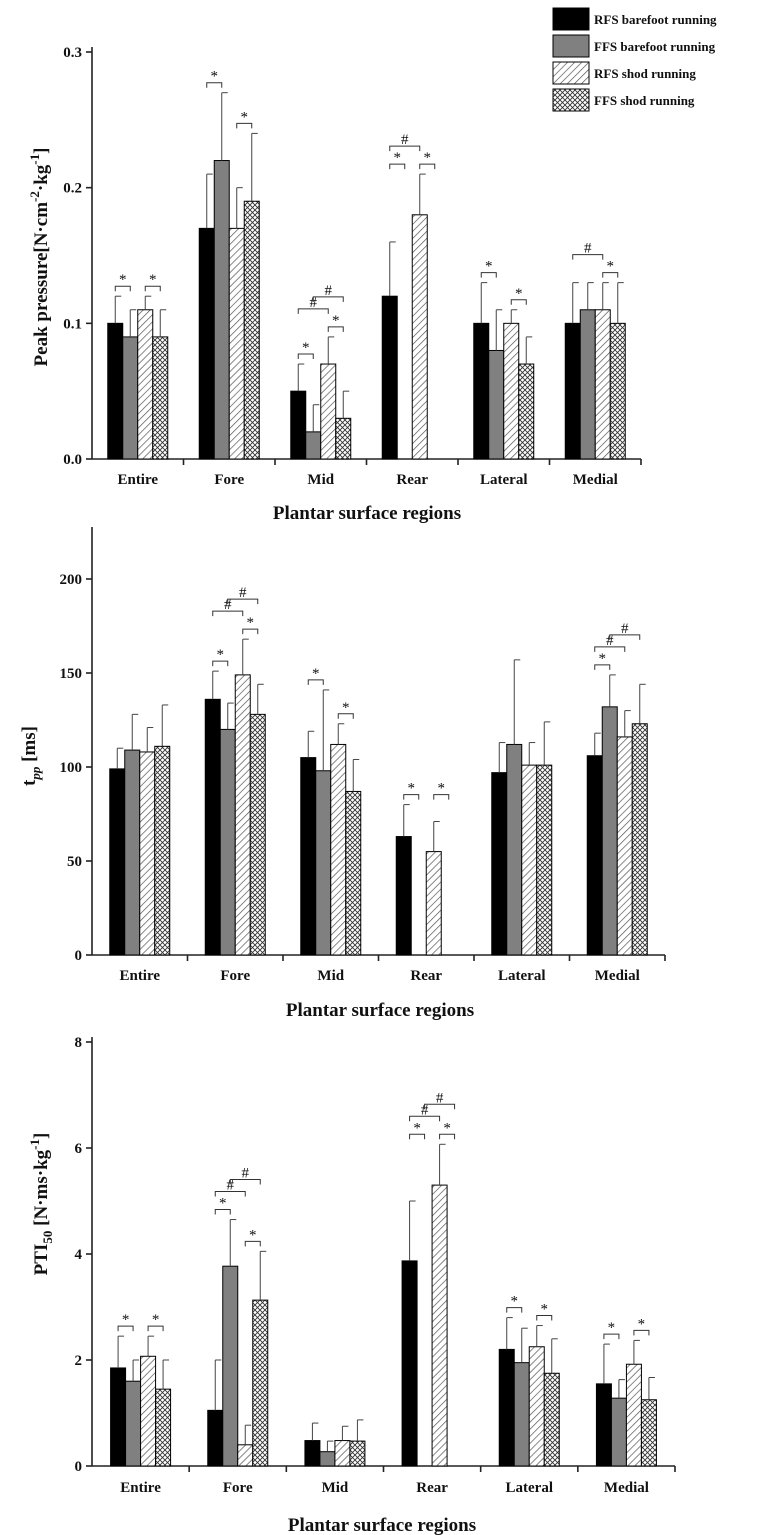  Describe the element at coordinates (39, 257) in the screenshot. I see `y-axis-title-peak-pressure: Peak pressure[N·cm-2·kg-1]` at that location.